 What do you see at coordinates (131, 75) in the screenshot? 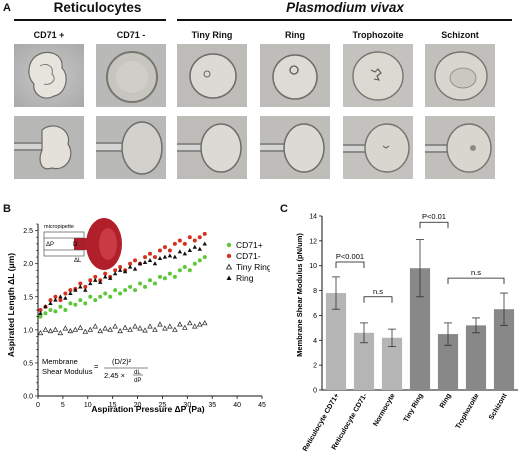
I see `micrograph-cd71-negative-top` at bounding box center [131, 75].